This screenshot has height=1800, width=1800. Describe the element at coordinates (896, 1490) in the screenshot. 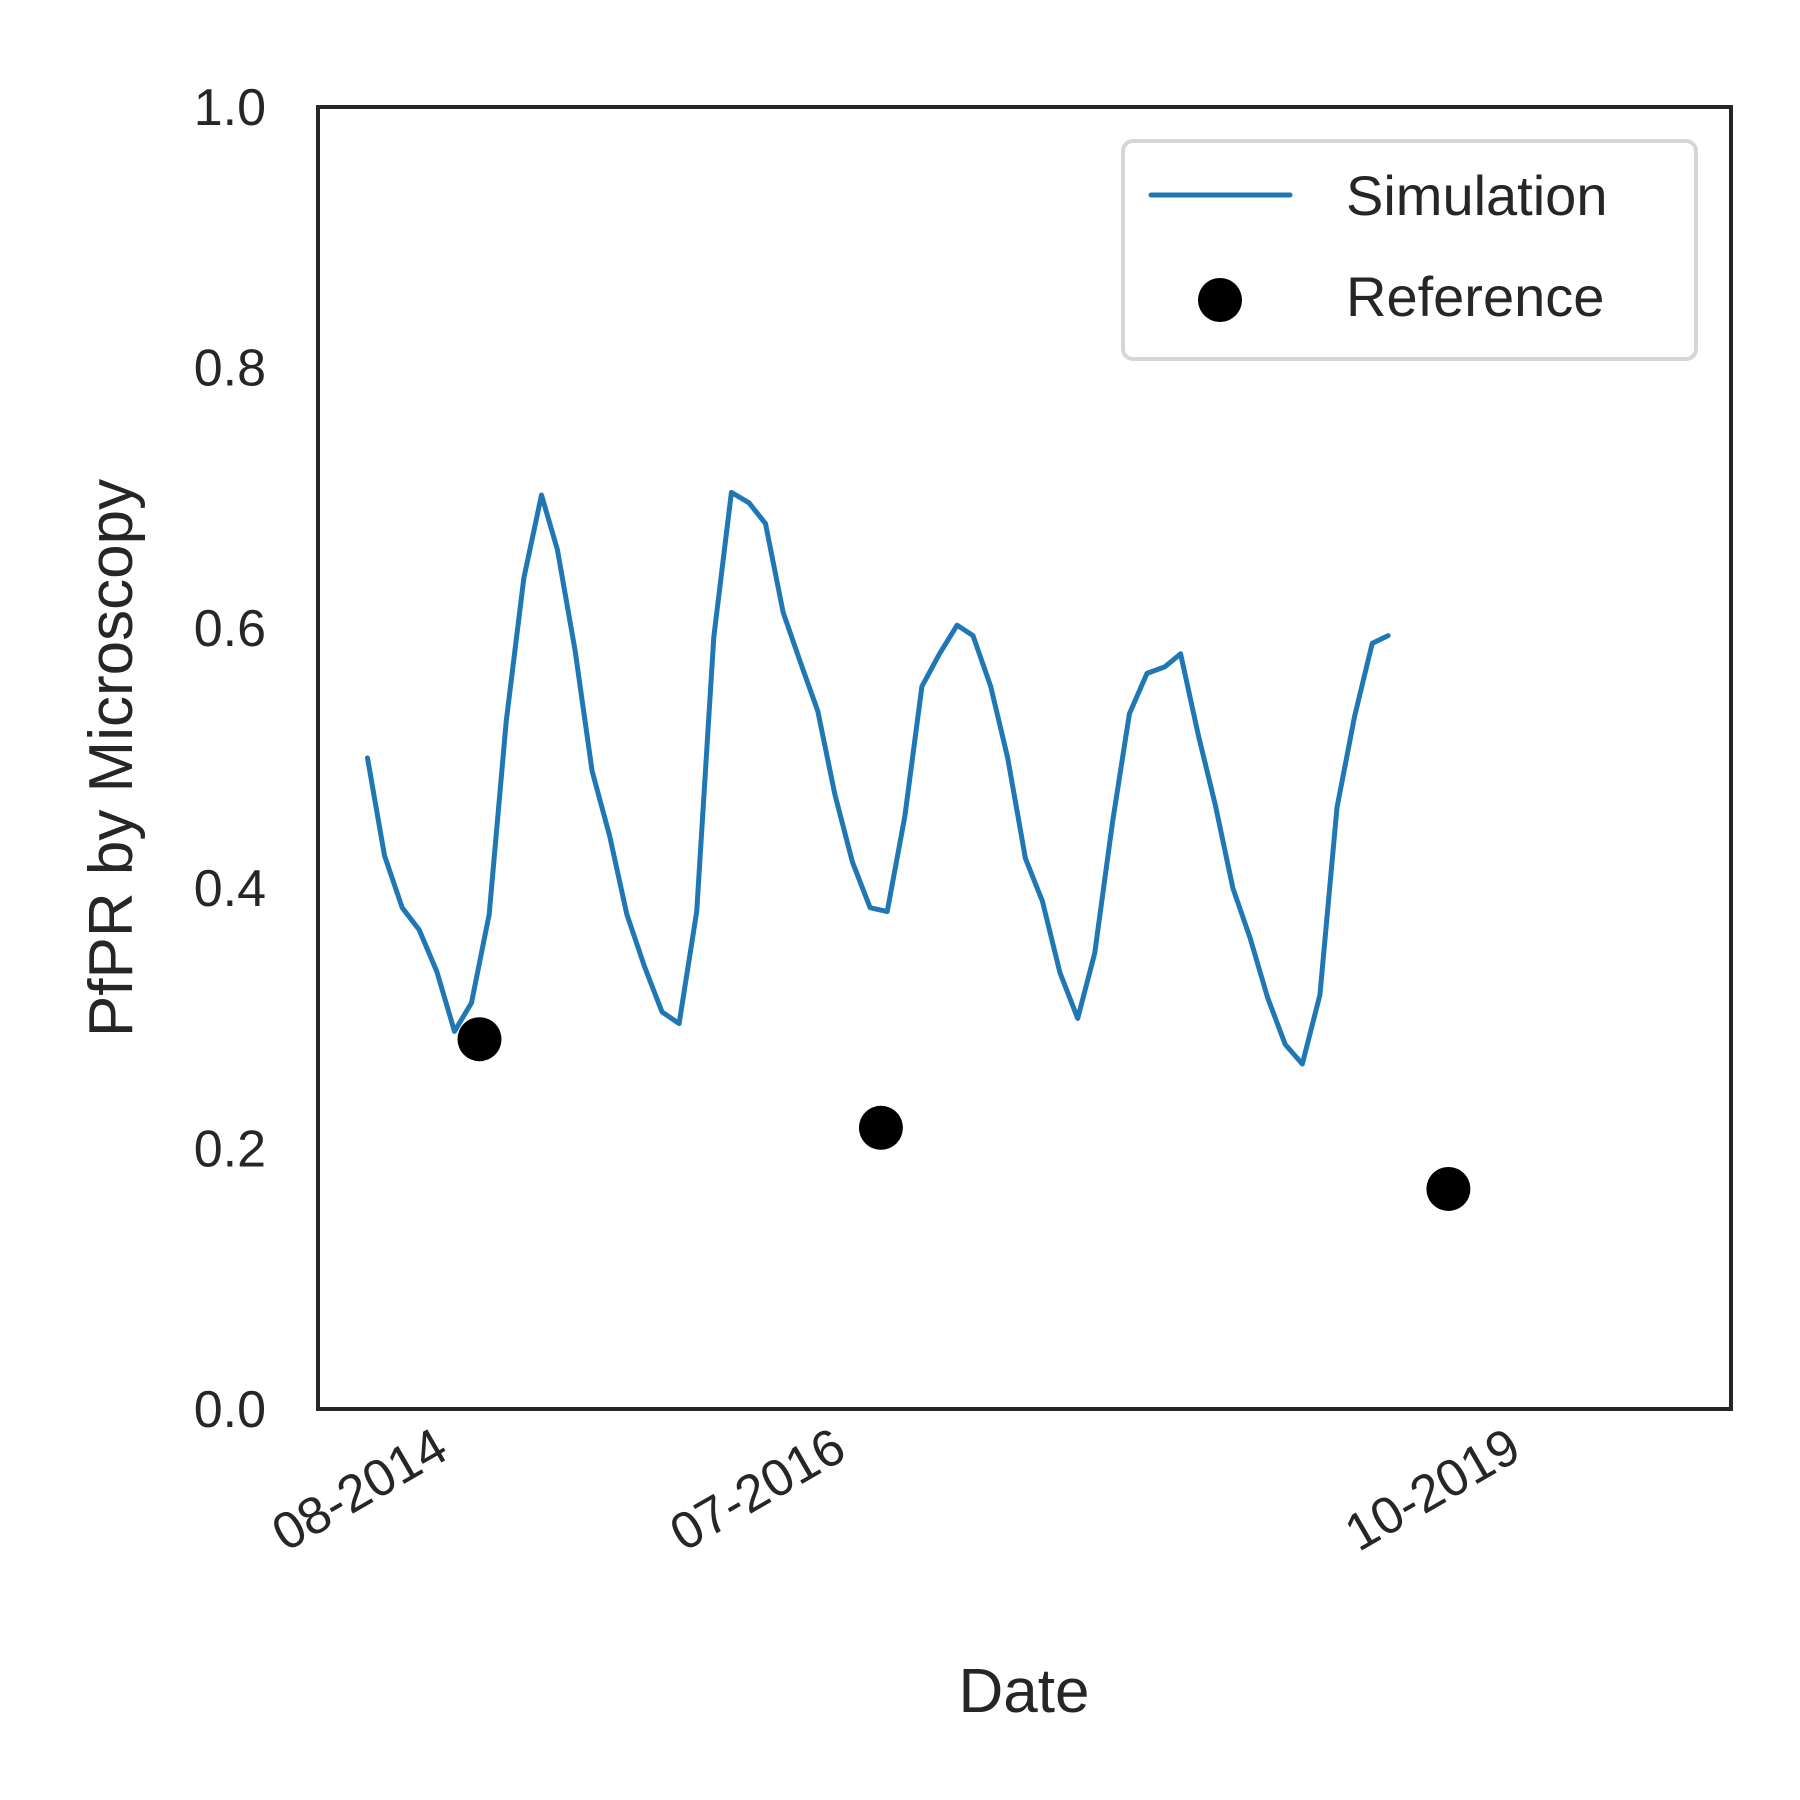

I see `x-axis-ticks: 08-2014 07-2016 10-2019` at that location.